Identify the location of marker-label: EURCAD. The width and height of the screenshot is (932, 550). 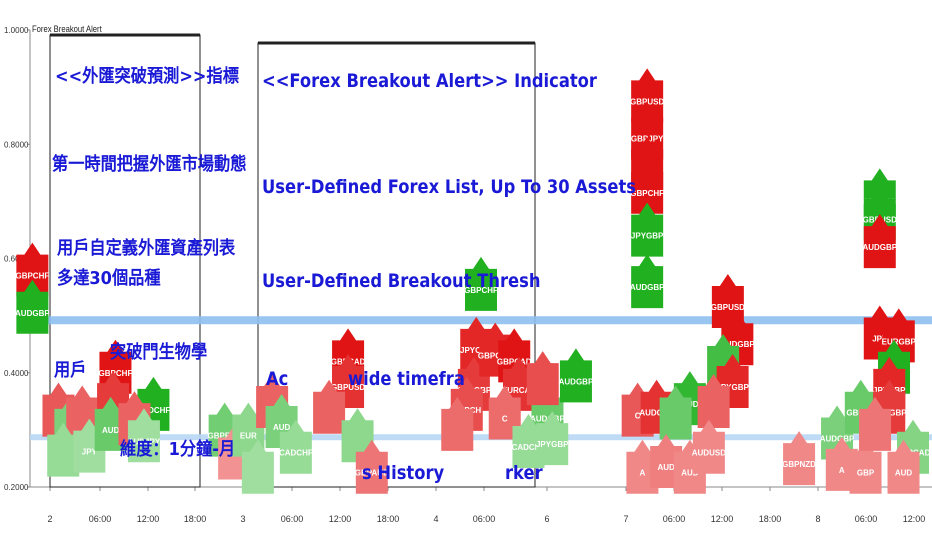
(519, 390).